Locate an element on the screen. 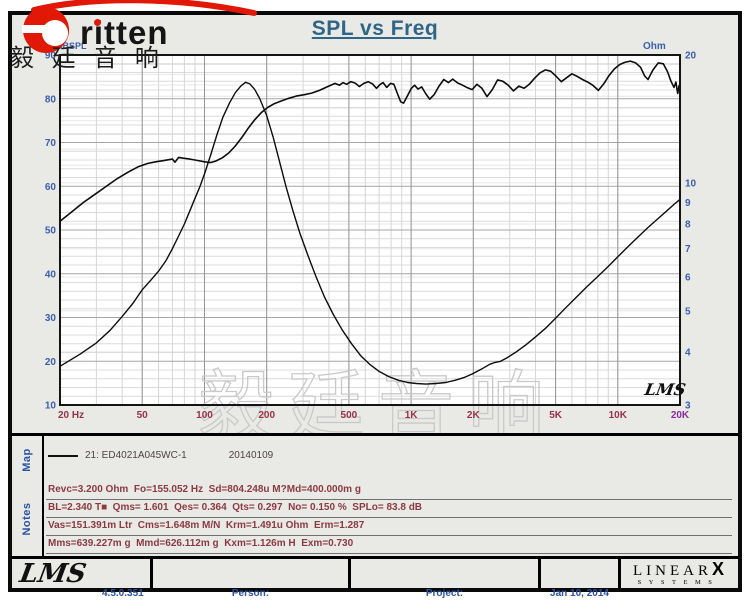  notes-side-strip: Notes is located at coordinates (28, 518).